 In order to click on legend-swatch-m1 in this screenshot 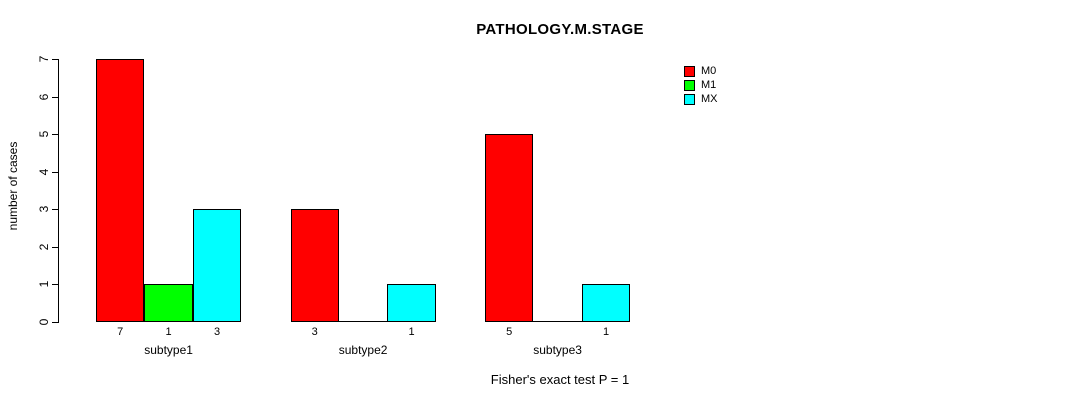, I will do `click(689, 85)`.